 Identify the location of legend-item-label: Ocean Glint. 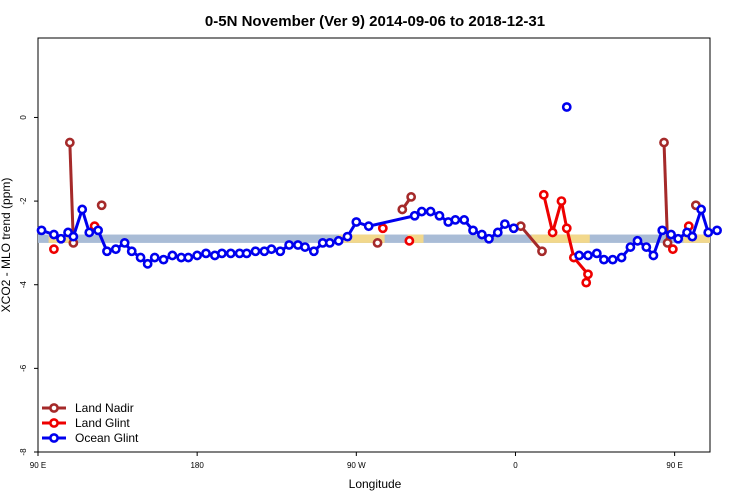
(107, 438).